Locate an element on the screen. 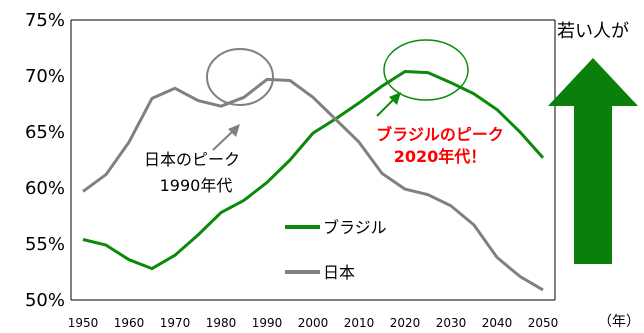  x-tick-label: 2000 is located at coordinates (313, 323).